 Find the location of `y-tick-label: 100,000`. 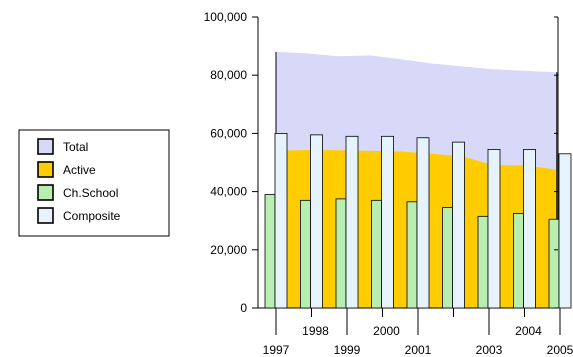

y-tick-label: 100,000 is located at coordinates (226, 17).